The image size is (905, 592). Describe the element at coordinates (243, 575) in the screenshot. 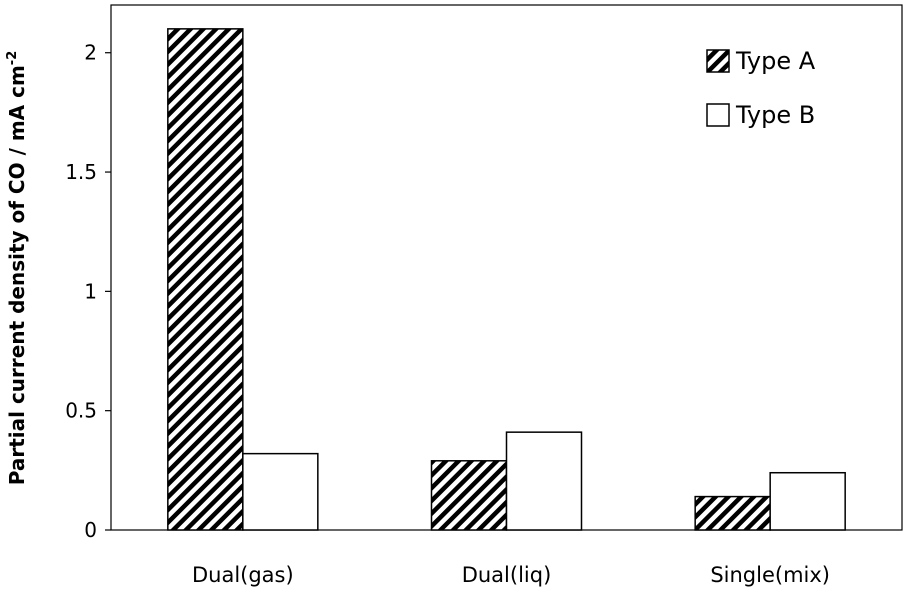

I see `x-category-label: Dual(gas)` at that location.